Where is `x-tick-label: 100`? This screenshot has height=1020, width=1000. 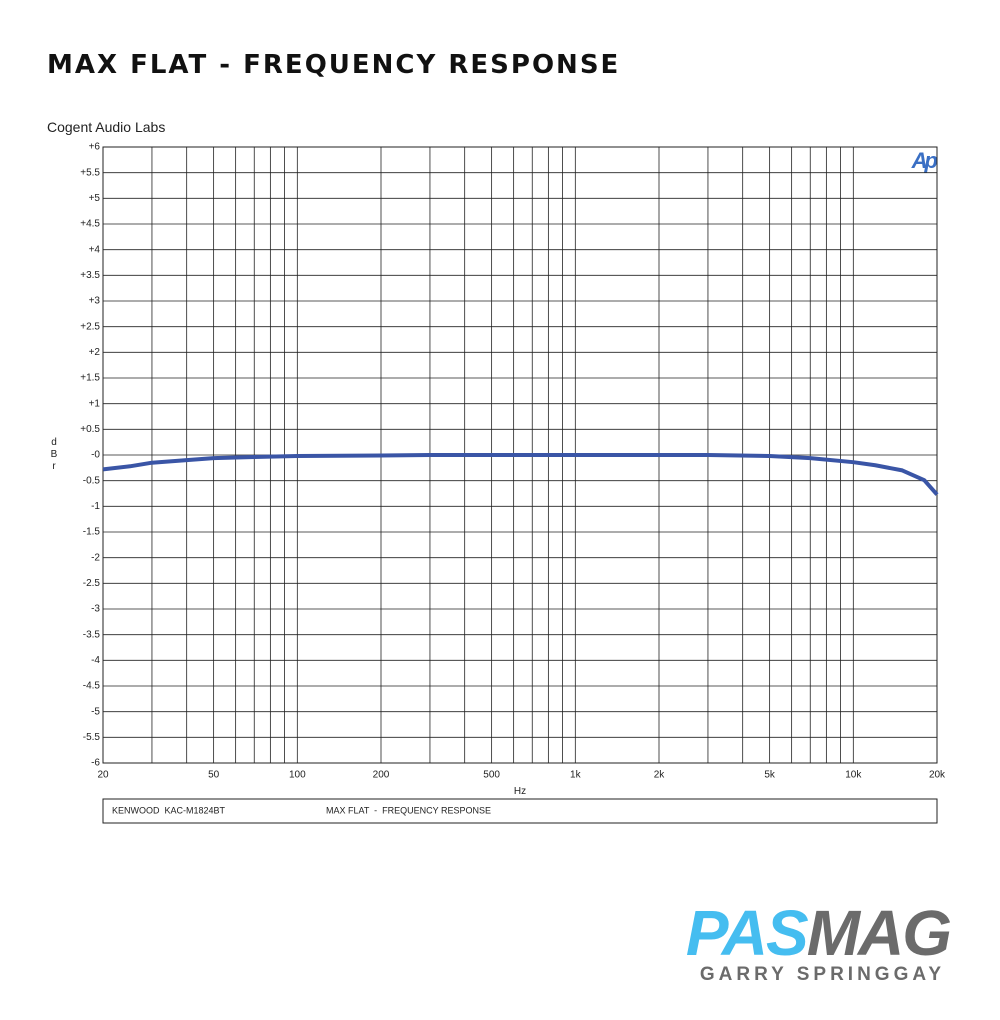 x-tick-label: 100 is located at coordinates (297, 775).